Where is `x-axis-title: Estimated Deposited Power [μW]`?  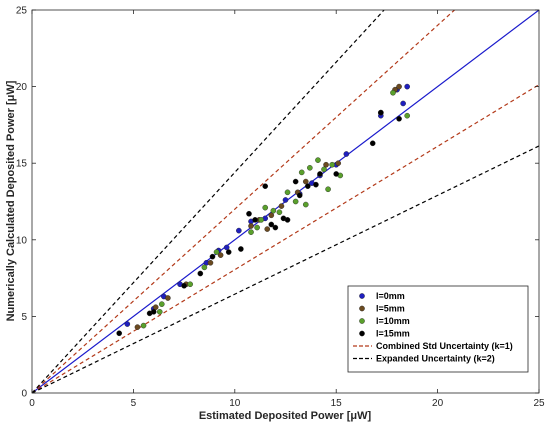 x-axis-title: Estimated Deposited Power [μW] is located at coordinates (285, 416).